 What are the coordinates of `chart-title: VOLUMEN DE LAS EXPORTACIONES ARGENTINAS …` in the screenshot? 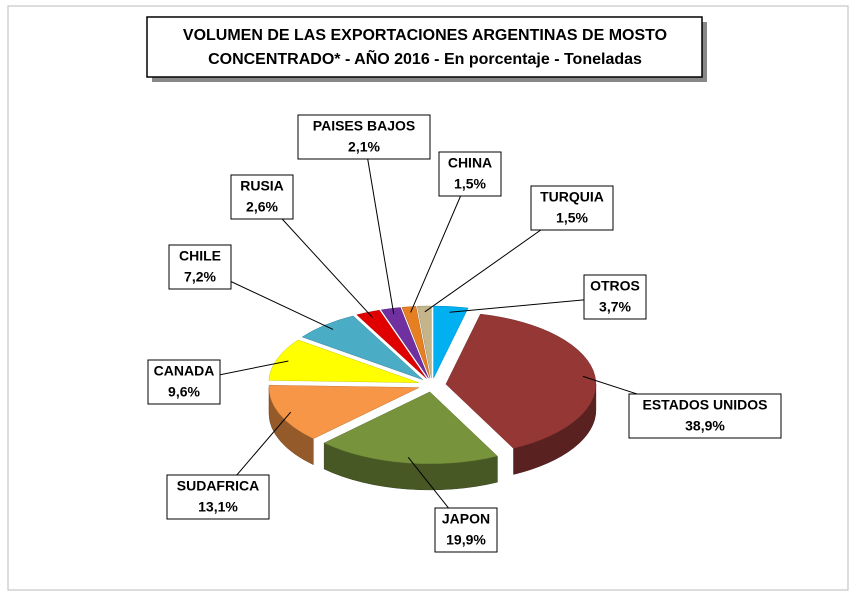 It's located at (425, 35).